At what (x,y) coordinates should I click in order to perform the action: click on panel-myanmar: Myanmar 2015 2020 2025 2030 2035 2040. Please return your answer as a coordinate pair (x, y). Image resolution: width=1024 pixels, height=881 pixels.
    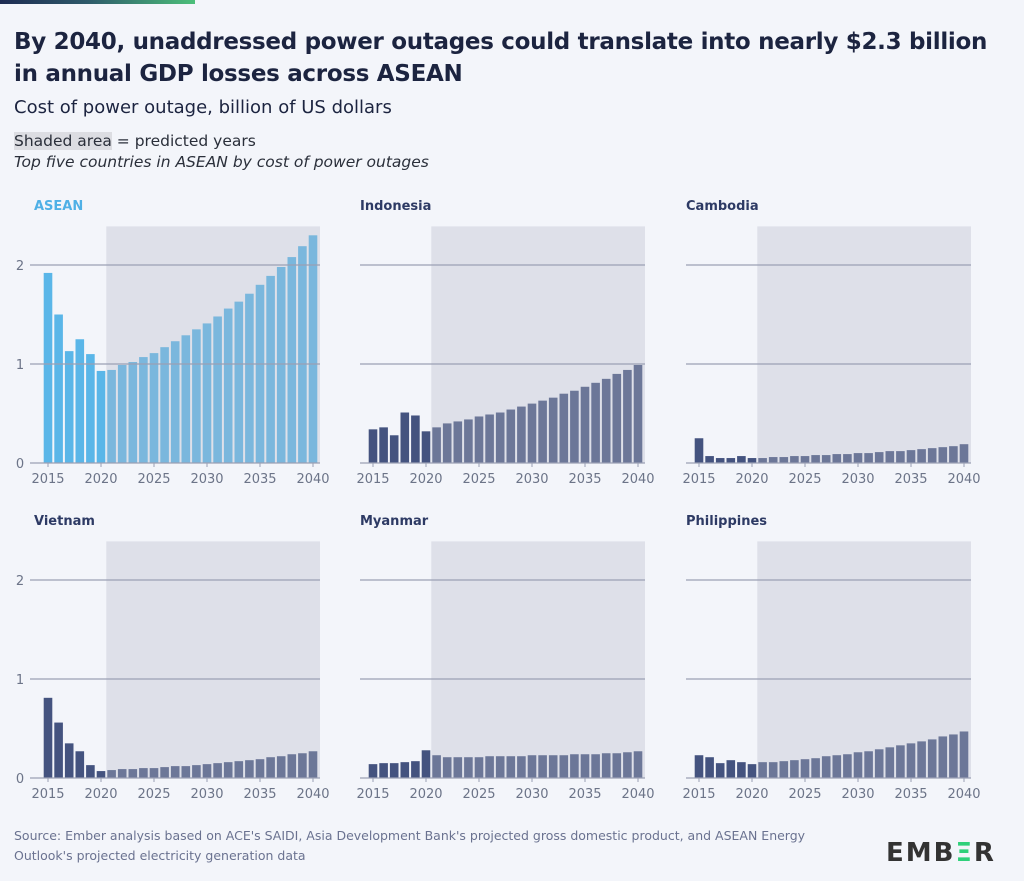
    Looking at the image, I should click on (505, 658).